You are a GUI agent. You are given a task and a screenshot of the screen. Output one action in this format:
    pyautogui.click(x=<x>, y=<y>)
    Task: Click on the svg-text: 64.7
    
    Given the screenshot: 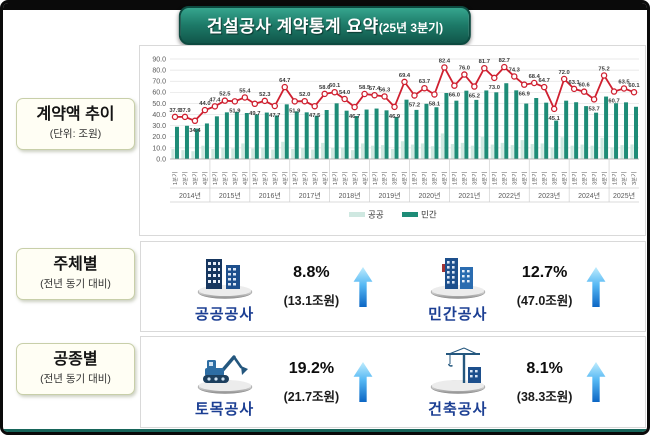 What is the action you would take?
    pyautogui.click(x=284, y=81)
    